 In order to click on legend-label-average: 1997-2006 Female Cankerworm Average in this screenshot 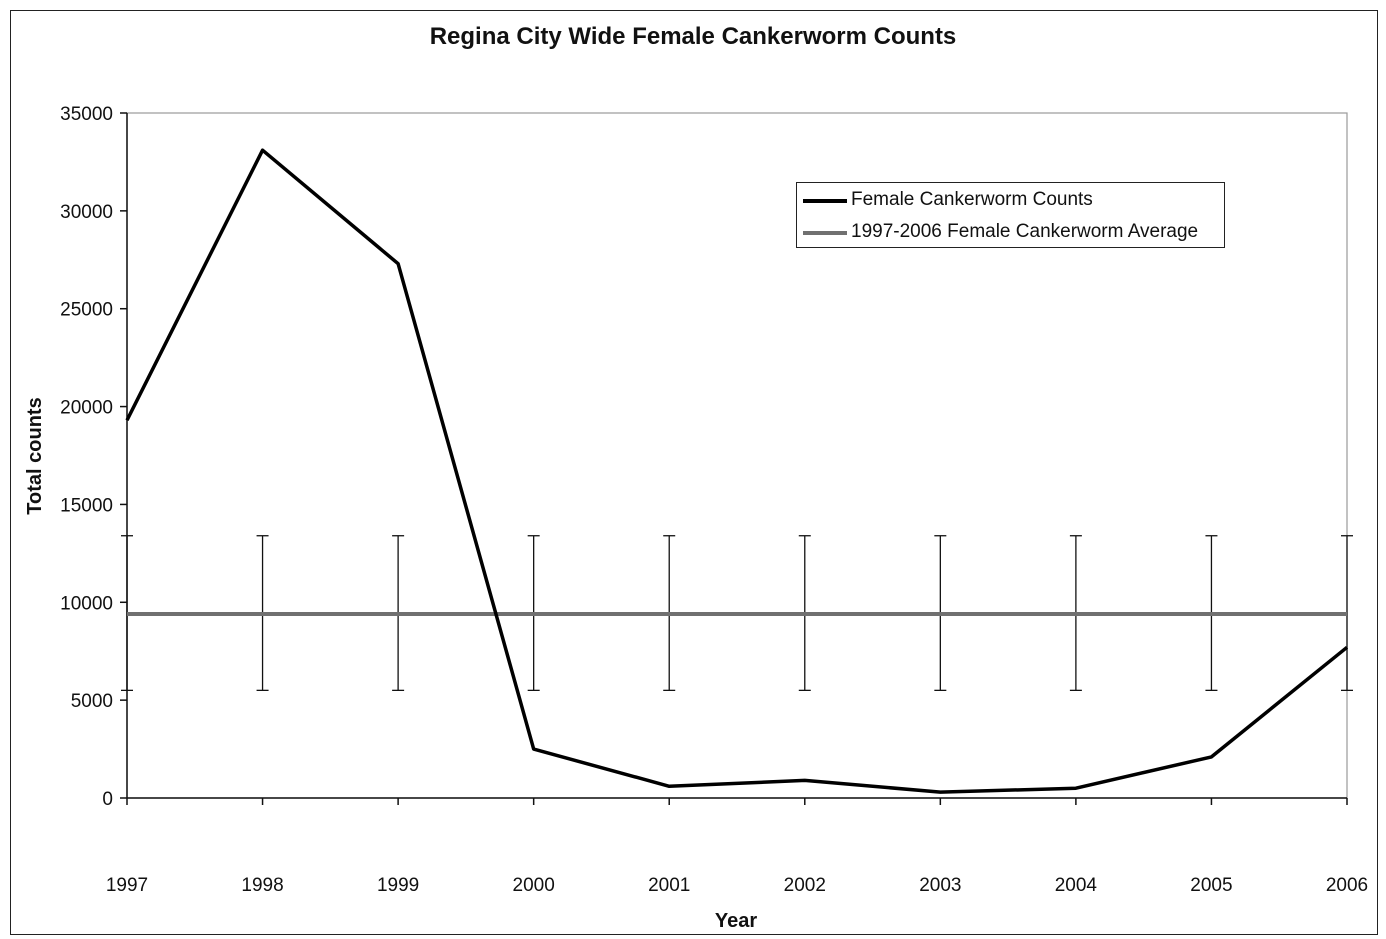, I will do `click(1025, 231)`.